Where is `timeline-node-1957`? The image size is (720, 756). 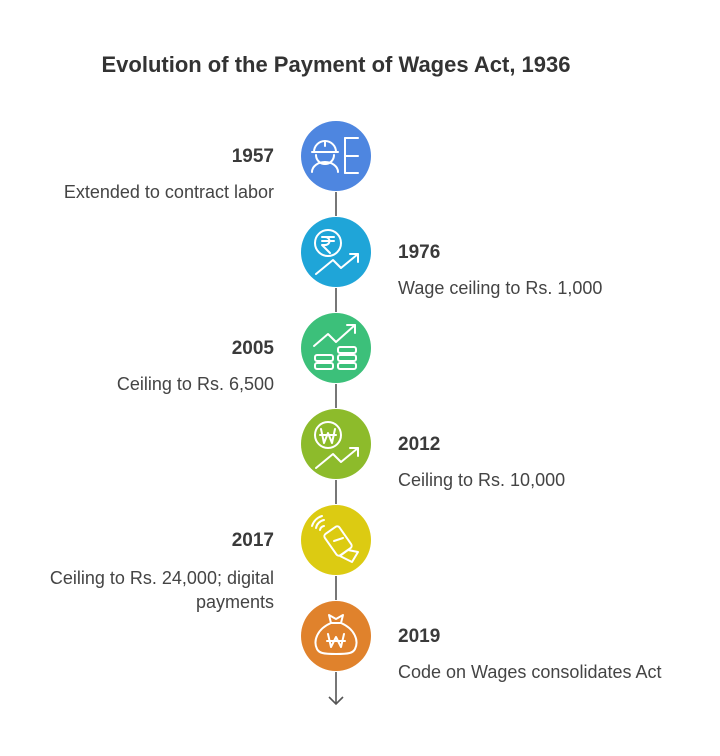 timeline-node-1957 is located at coordinates (336, 156).